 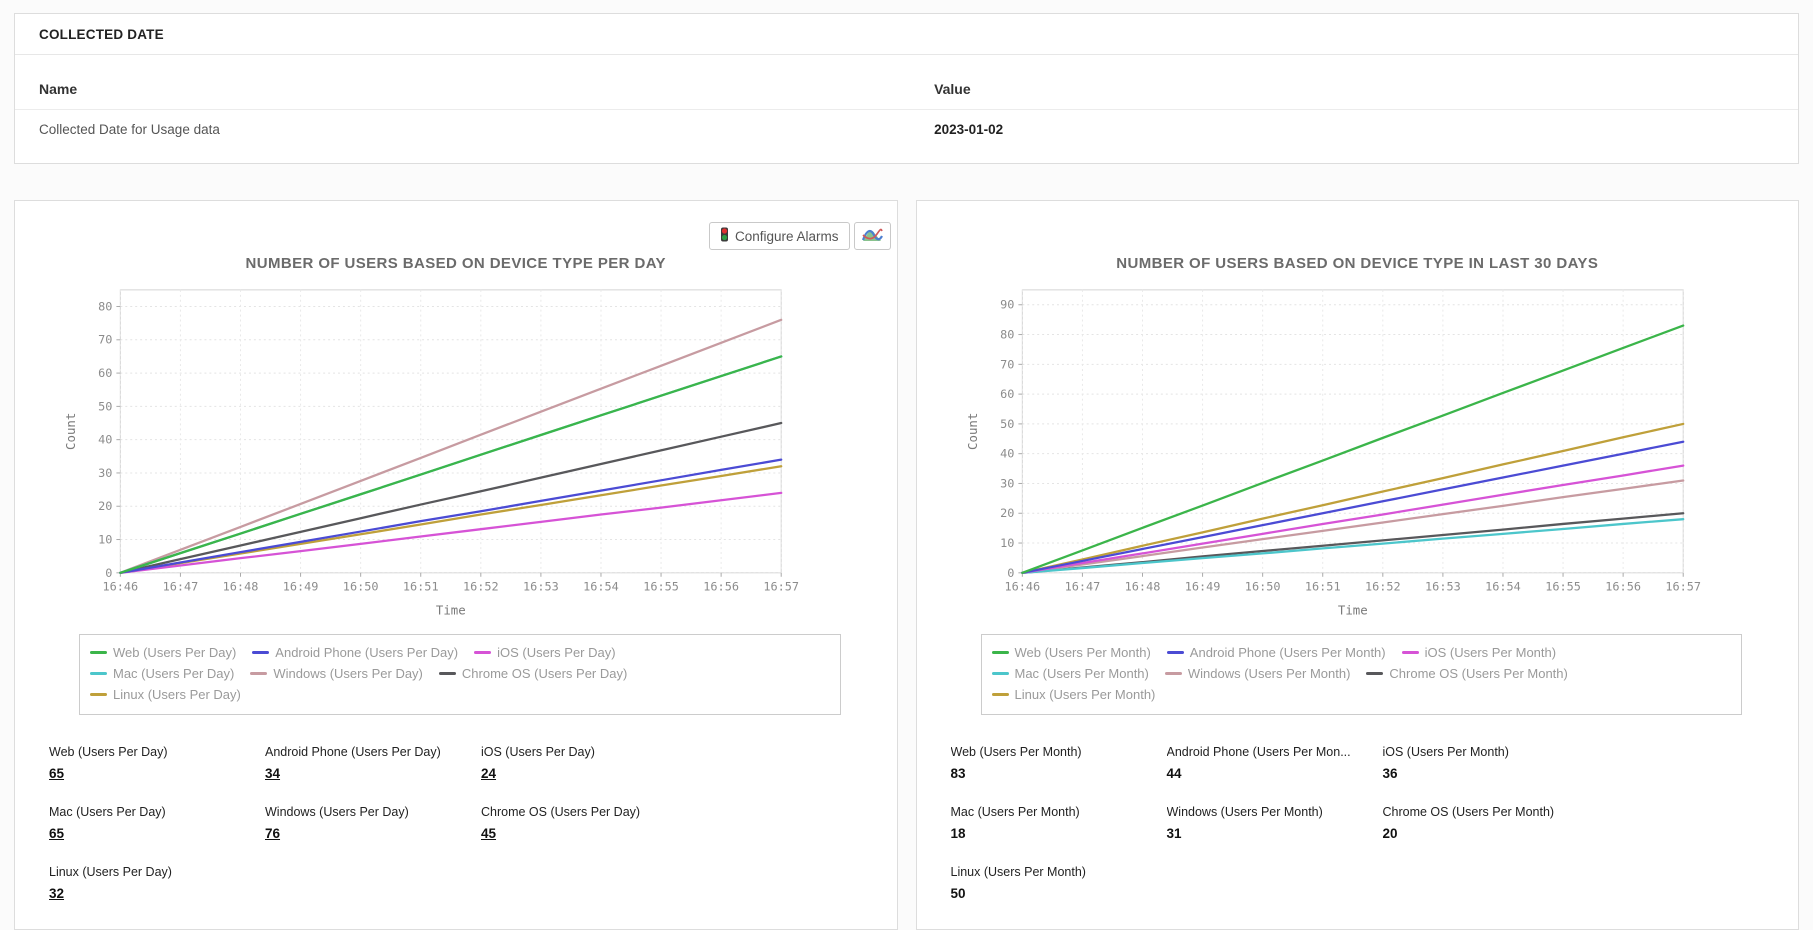 What do you see at coordinates (1491, 763) in the screenshot?
I see `summary-item: iOS (Users Per Month) 36` at bounding box center [1491, 763].